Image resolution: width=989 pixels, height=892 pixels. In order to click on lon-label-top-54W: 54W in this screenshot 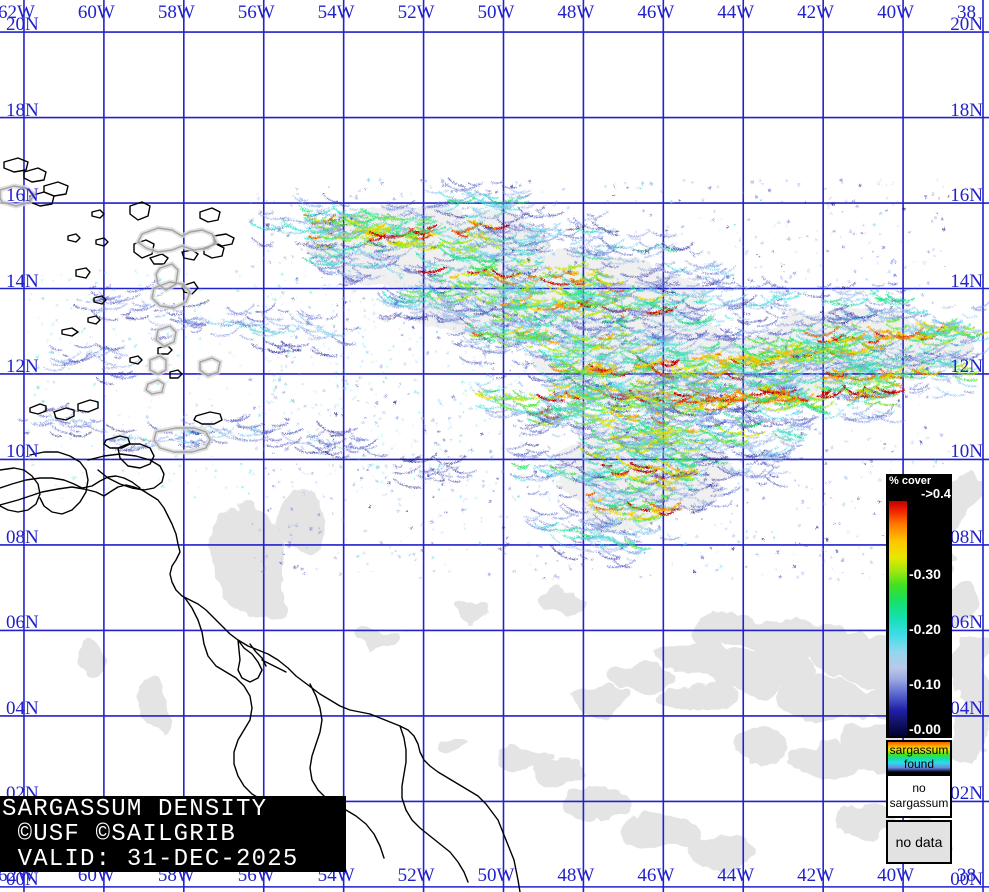, I will do `click(336, 12)`.